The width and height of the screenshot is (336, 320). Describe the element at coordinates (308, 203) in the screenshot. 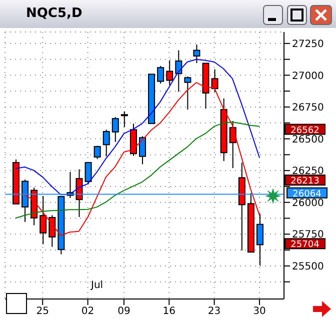

I see `y-tick-label: 26000` at that location.